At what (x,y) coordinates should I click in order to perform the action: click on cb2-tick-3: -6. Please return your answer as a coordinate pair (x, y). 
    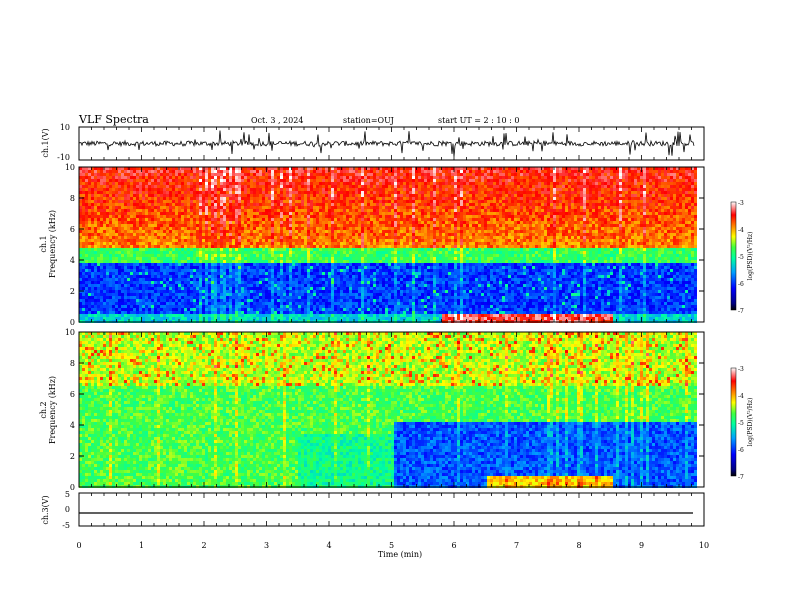
    Looking at the image, I should click on (741, 450).